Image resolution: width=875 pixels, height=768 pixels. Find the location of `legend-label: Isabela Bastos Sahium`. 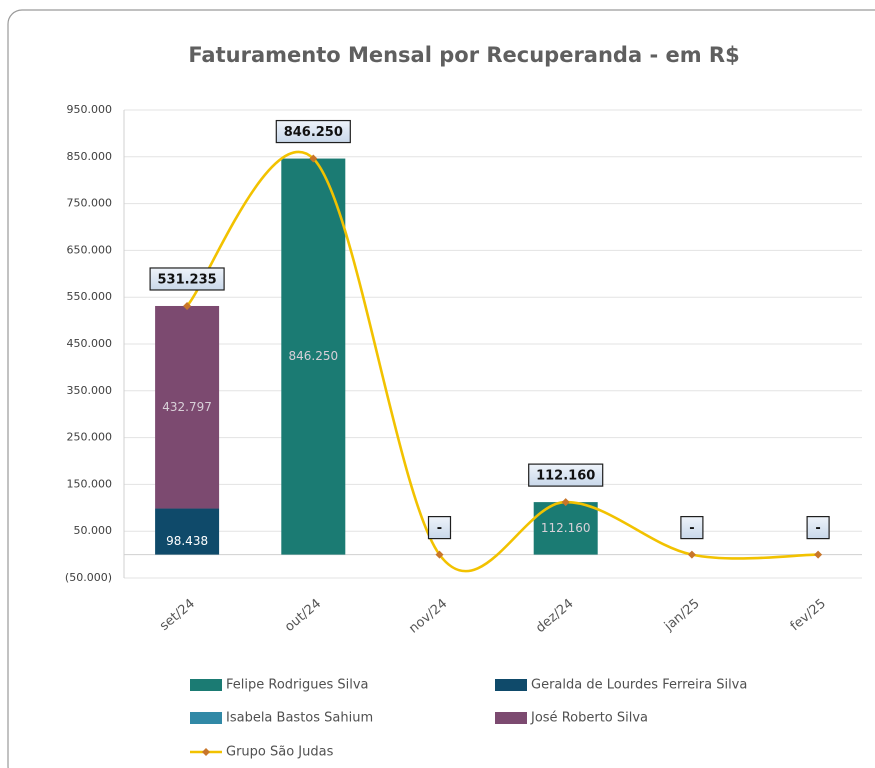

legend-label: Isabela Bastos Sahium is located at coordinates (299, 718).